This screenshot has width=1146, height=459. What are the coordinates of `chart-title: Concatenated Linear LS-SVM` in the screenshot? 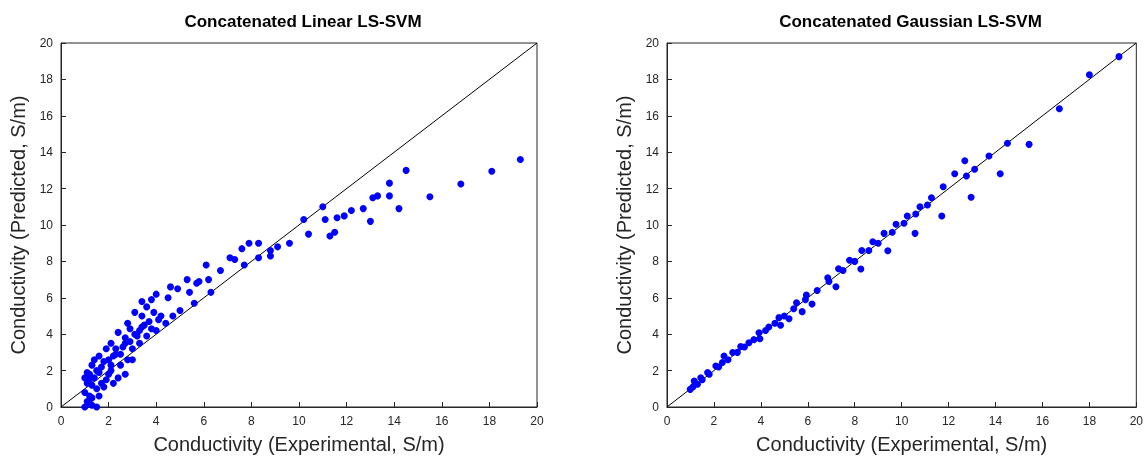 It's located at (303, 21).